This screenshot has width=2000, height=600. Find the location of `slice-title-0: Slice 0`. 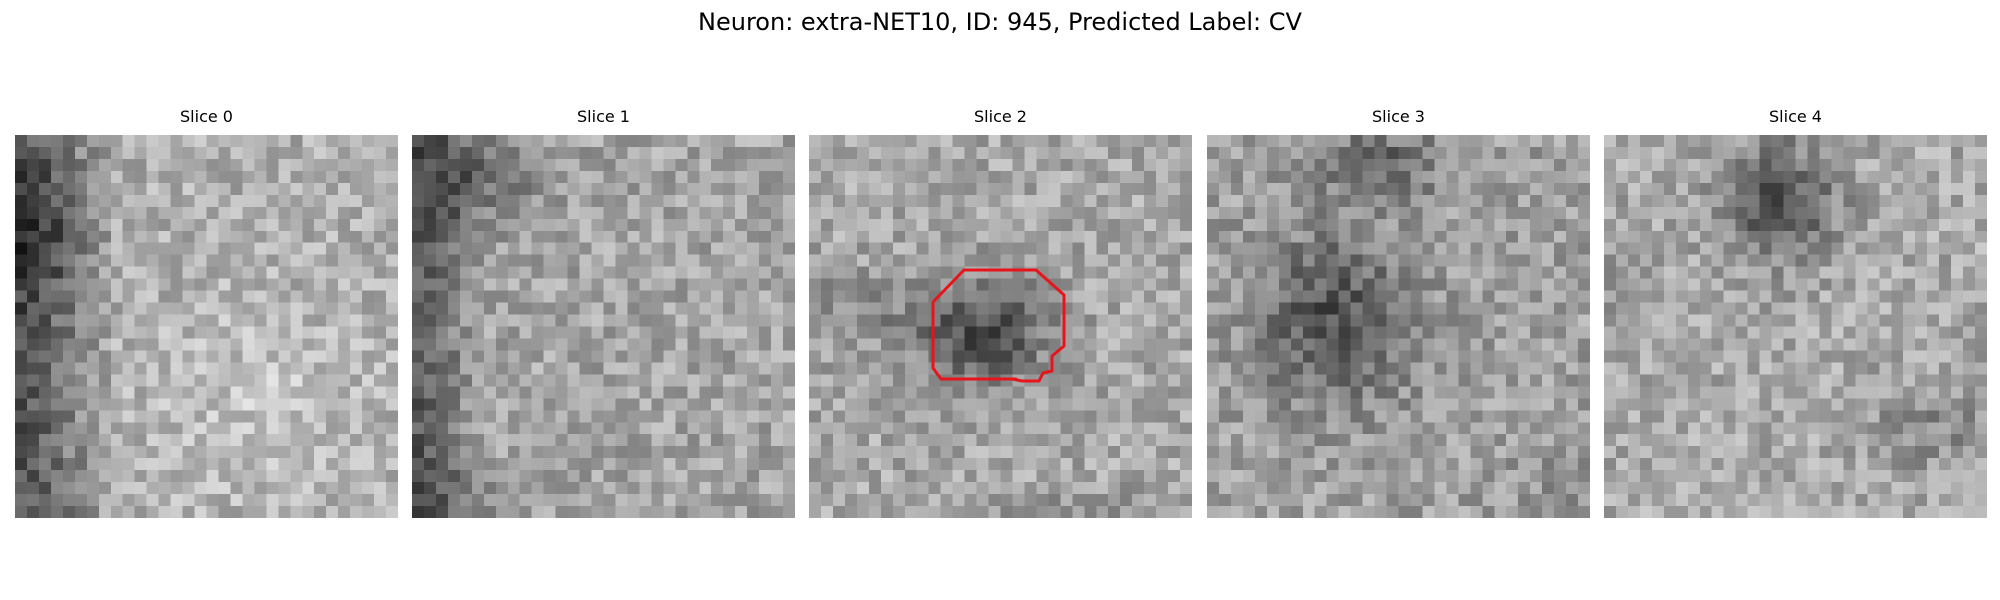

slice-title-0: Slice 0 is located at coordinates (206, 116).